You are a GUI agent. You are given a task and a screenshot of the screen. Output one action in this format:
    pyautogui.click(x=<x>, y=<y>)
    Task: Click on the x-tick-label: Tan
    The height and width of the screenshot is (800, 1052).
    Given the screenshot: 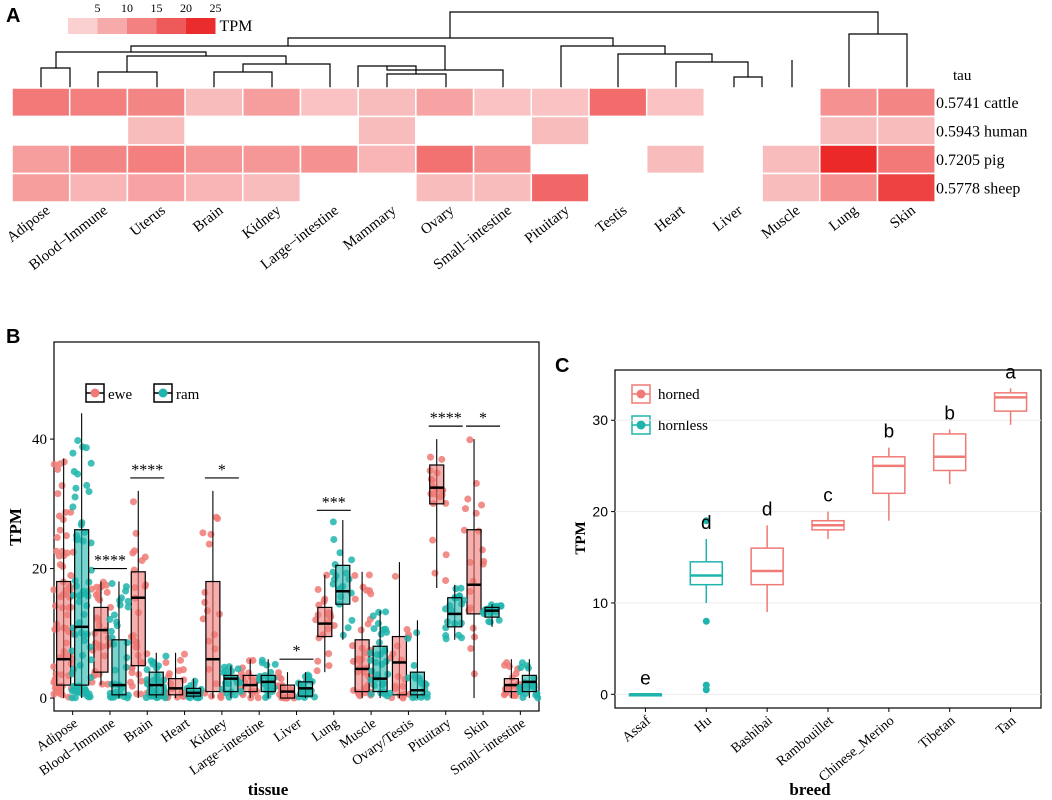 What is the action you would take?
    pyautogui.click(x=1007, y=726)
    